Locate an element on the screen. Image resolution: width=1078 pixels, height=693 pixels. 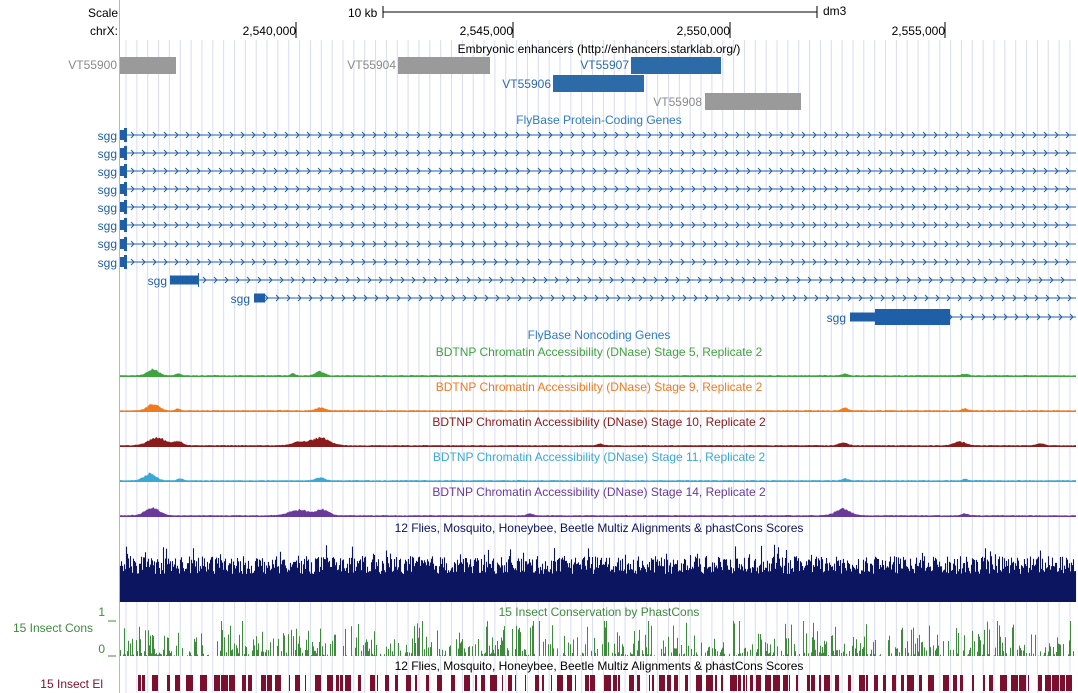
phastcons-axis-min: 0 is located at coordinates (101, 649).